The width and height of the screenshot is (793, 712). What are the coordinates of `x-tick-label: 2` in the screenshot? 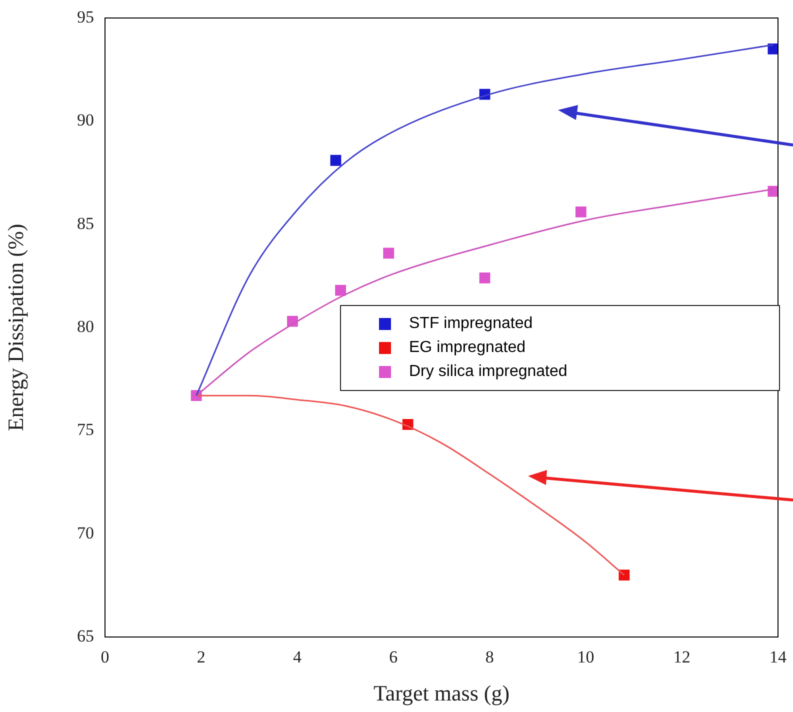 It's located at (201, 657).